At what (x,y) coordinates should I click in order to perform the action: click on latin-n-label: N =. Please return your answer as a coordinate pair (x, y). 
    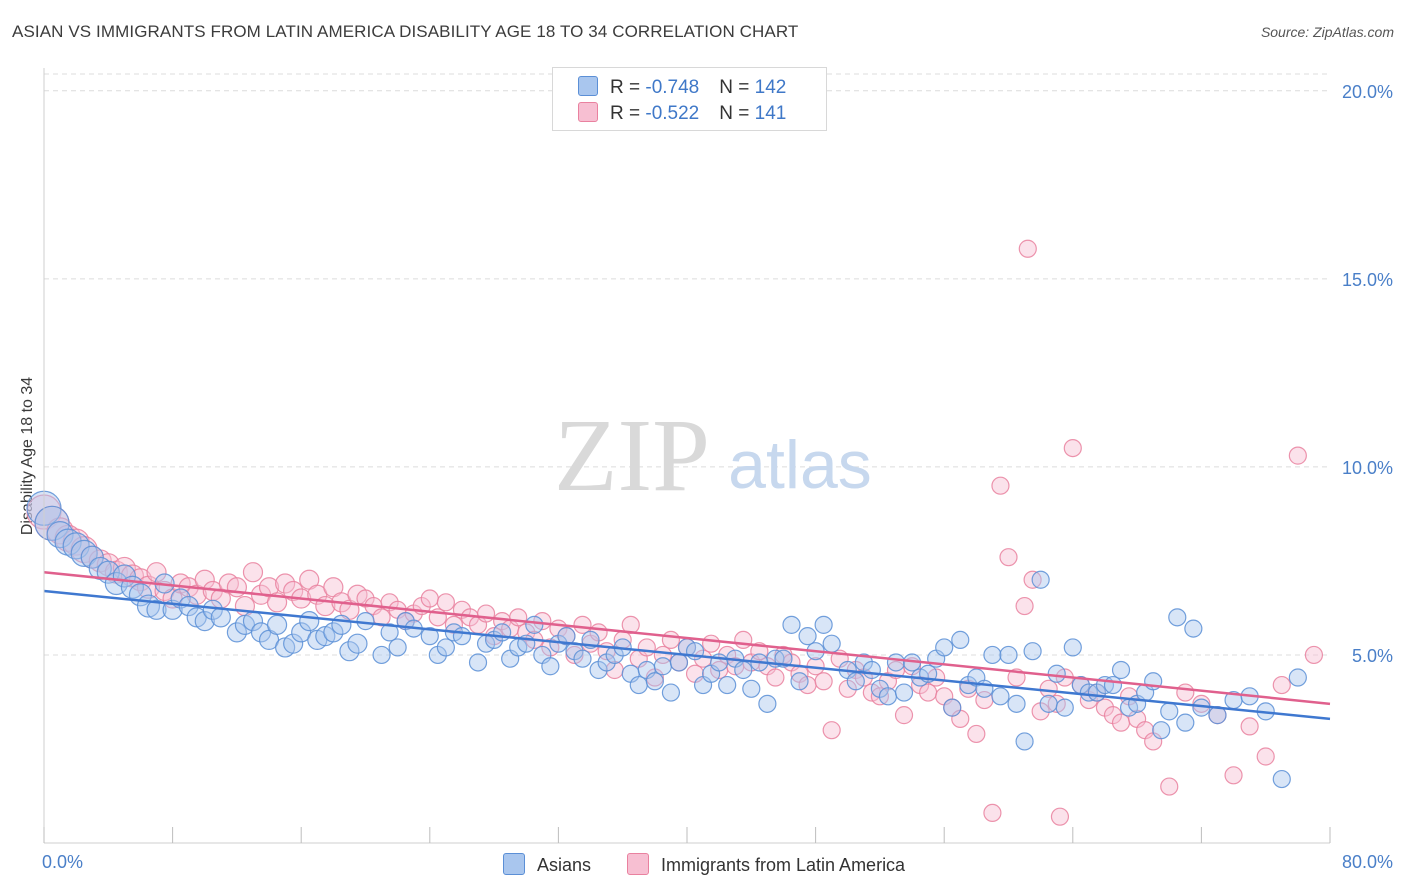
    Looking at the image, I should click on (737, 113).